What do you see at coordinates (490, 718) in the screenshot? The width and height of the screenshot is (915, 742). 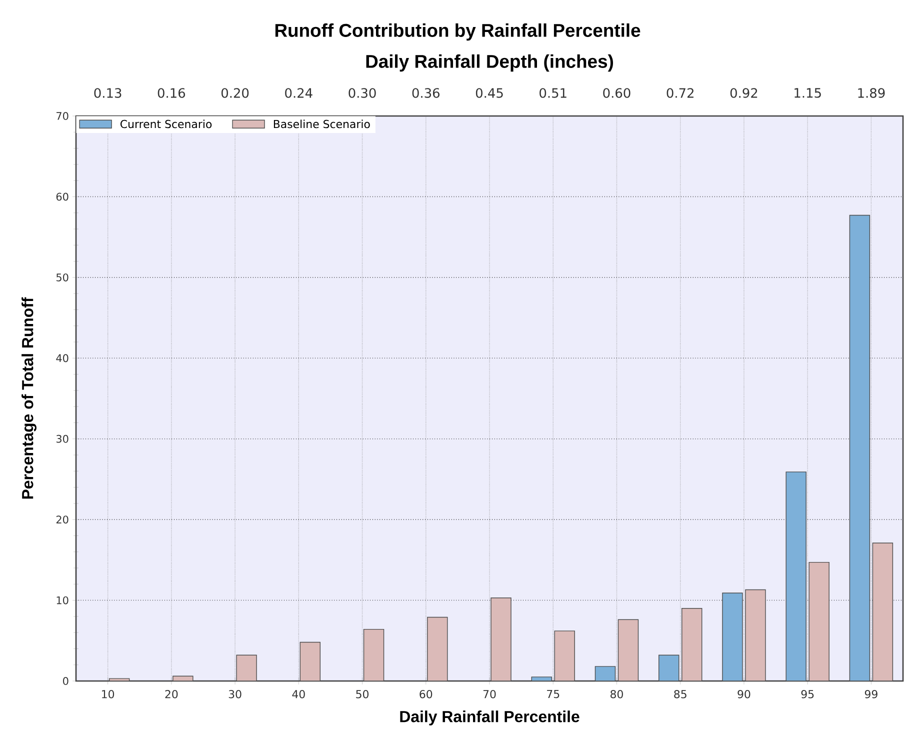 I see `x-axis-title: Daily Rainfall Percentile` at bounding box center [490, 718].